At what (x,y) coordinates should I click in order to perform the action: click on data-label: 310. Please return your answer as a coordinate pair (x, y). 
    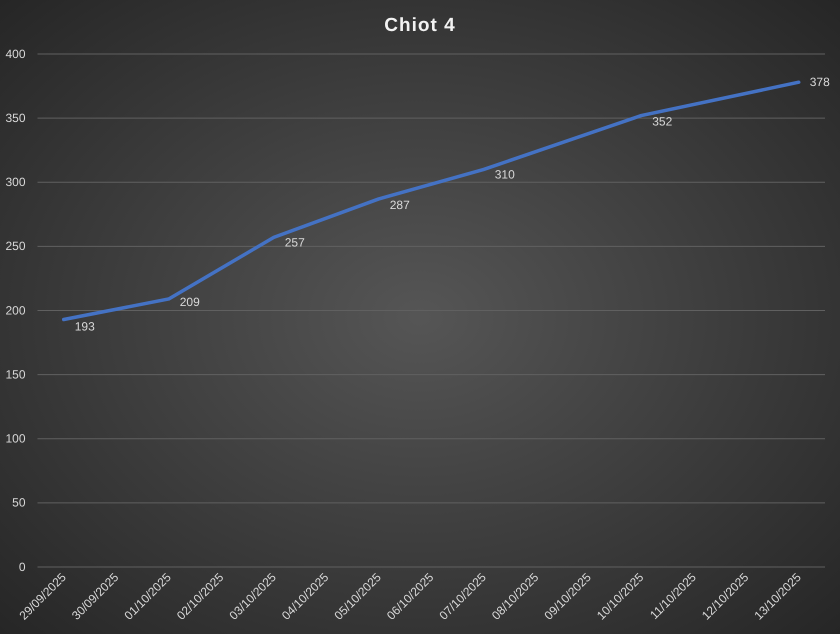
    Looking at the image, I should click on (505, 174).